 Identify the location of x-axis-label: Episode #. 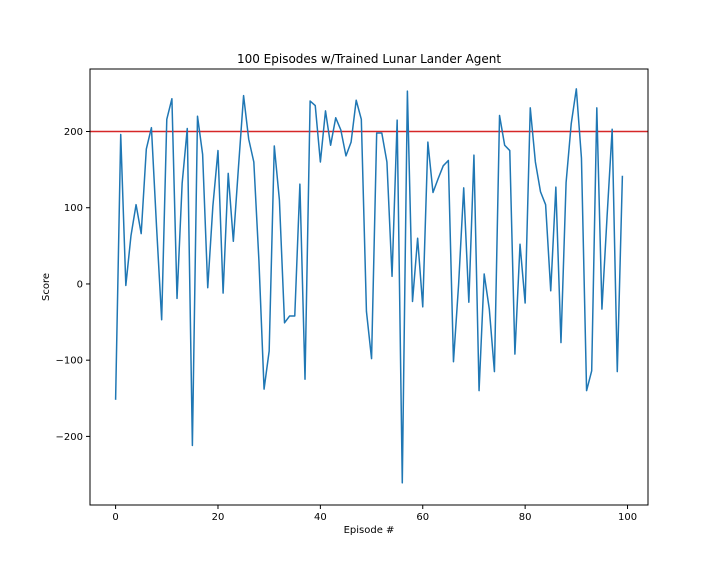
(369, 530).